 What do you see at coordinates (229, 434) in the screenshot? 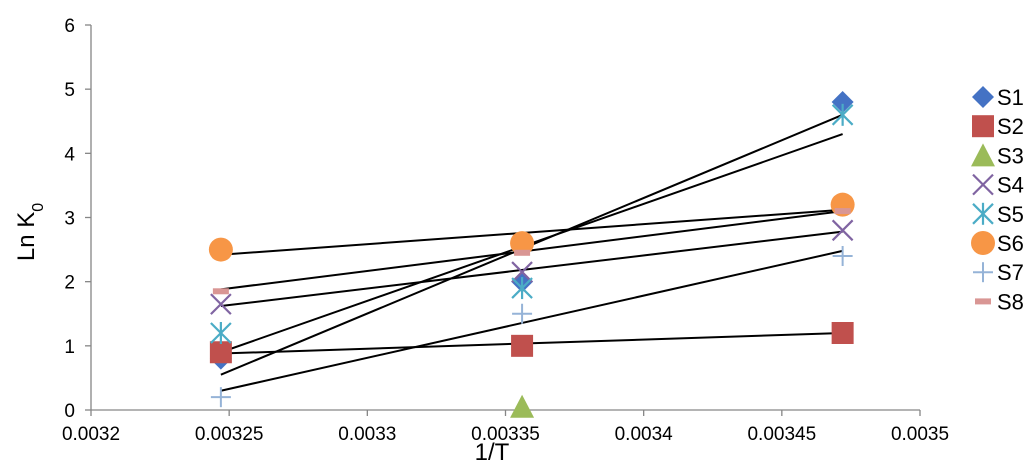
I see `x-tick-label: 0.00325` at bounding box center [229, 434].